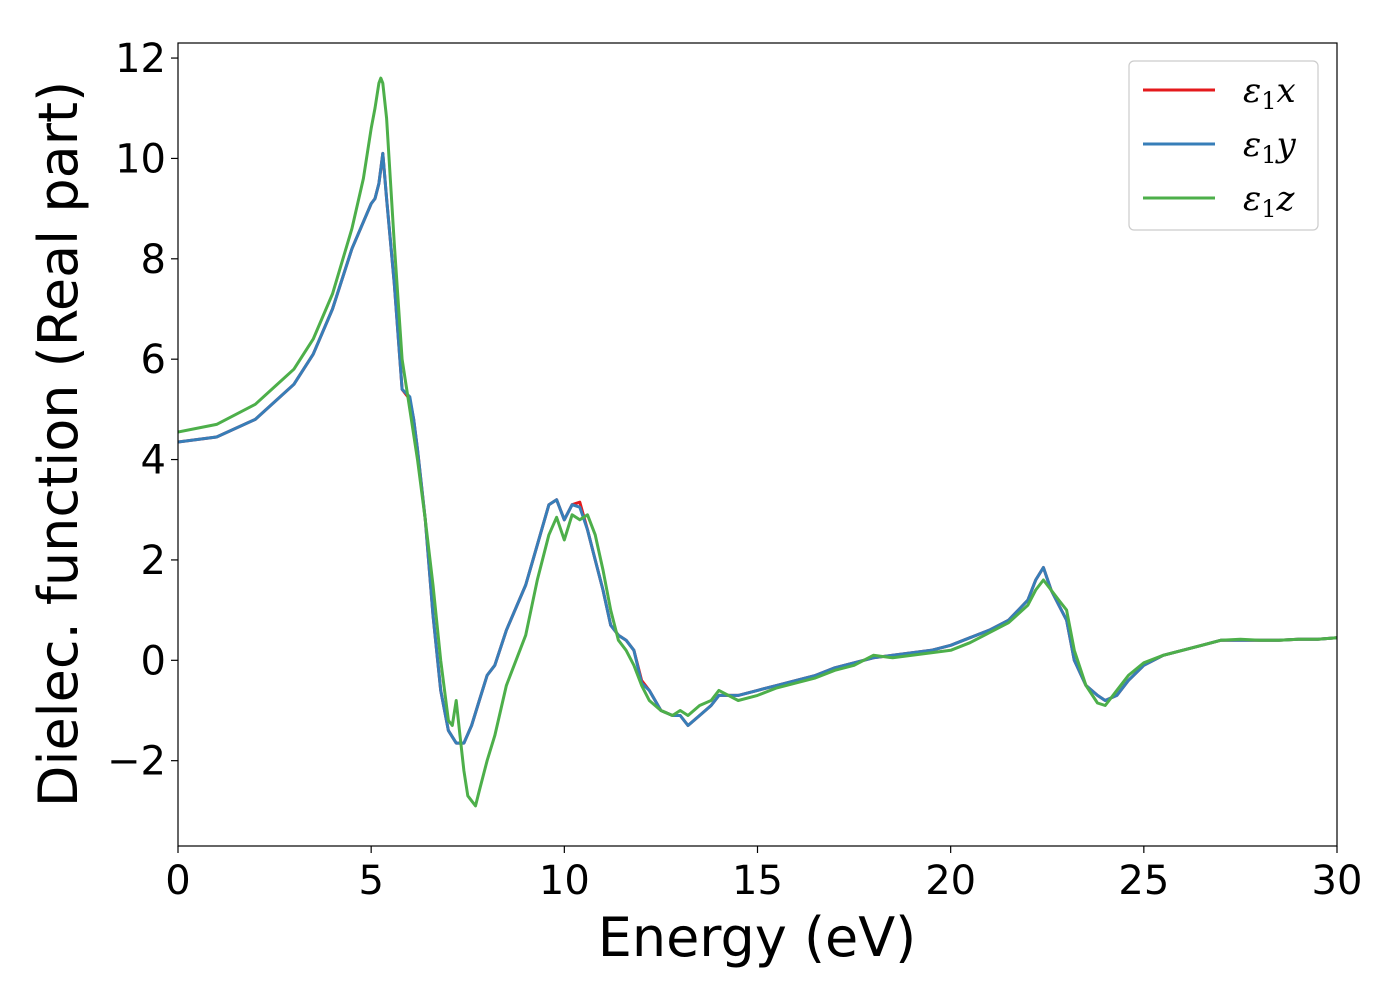 This screenshot has height=1000, width=1400. What do you see at coordinates (1337, 881) in the screenshot?
I see `x-tick-label: 30` at bounding box center [1337, 881].